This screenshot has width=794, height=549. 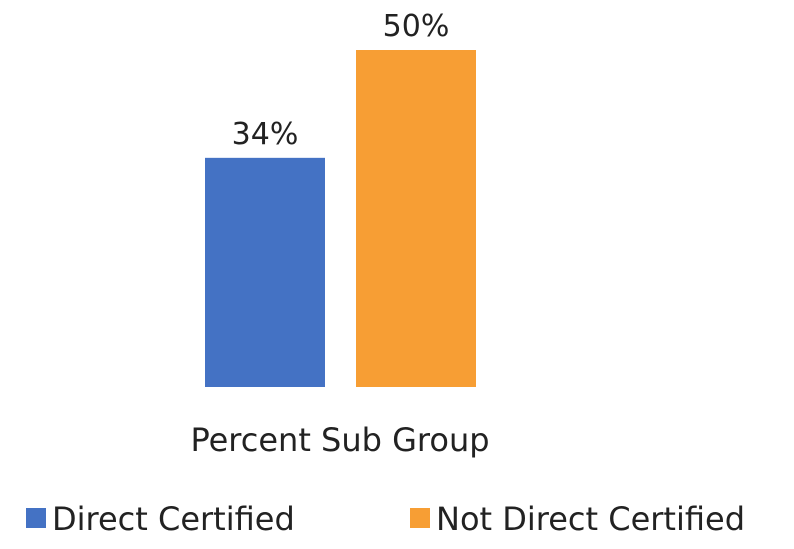 What do you see at coordinates (265, 134) in the screenshot?
I see `data-label-direct-certified: 34%` at bounding box center [265, 134].